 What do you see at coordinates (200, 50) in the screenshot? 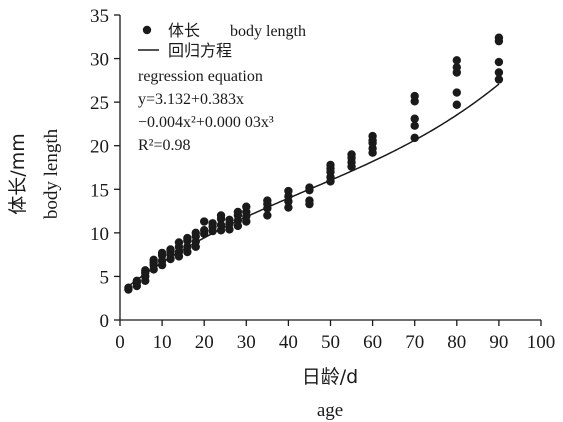
I see `legend-line-label-cn: 回归方程` at bounding box center [200, 50].